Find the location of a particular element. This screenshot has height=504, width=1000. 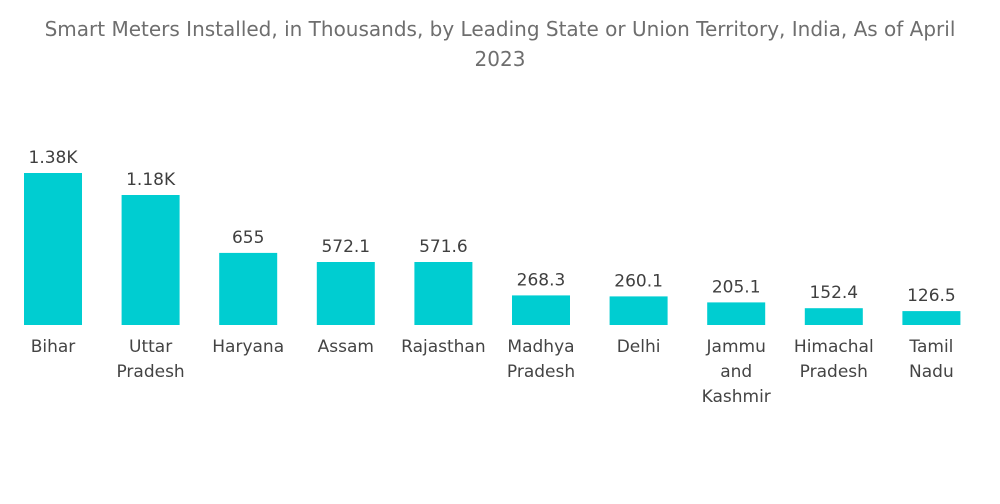

category-label-6-line-0: Delhi is located at coordinates (639, 347).